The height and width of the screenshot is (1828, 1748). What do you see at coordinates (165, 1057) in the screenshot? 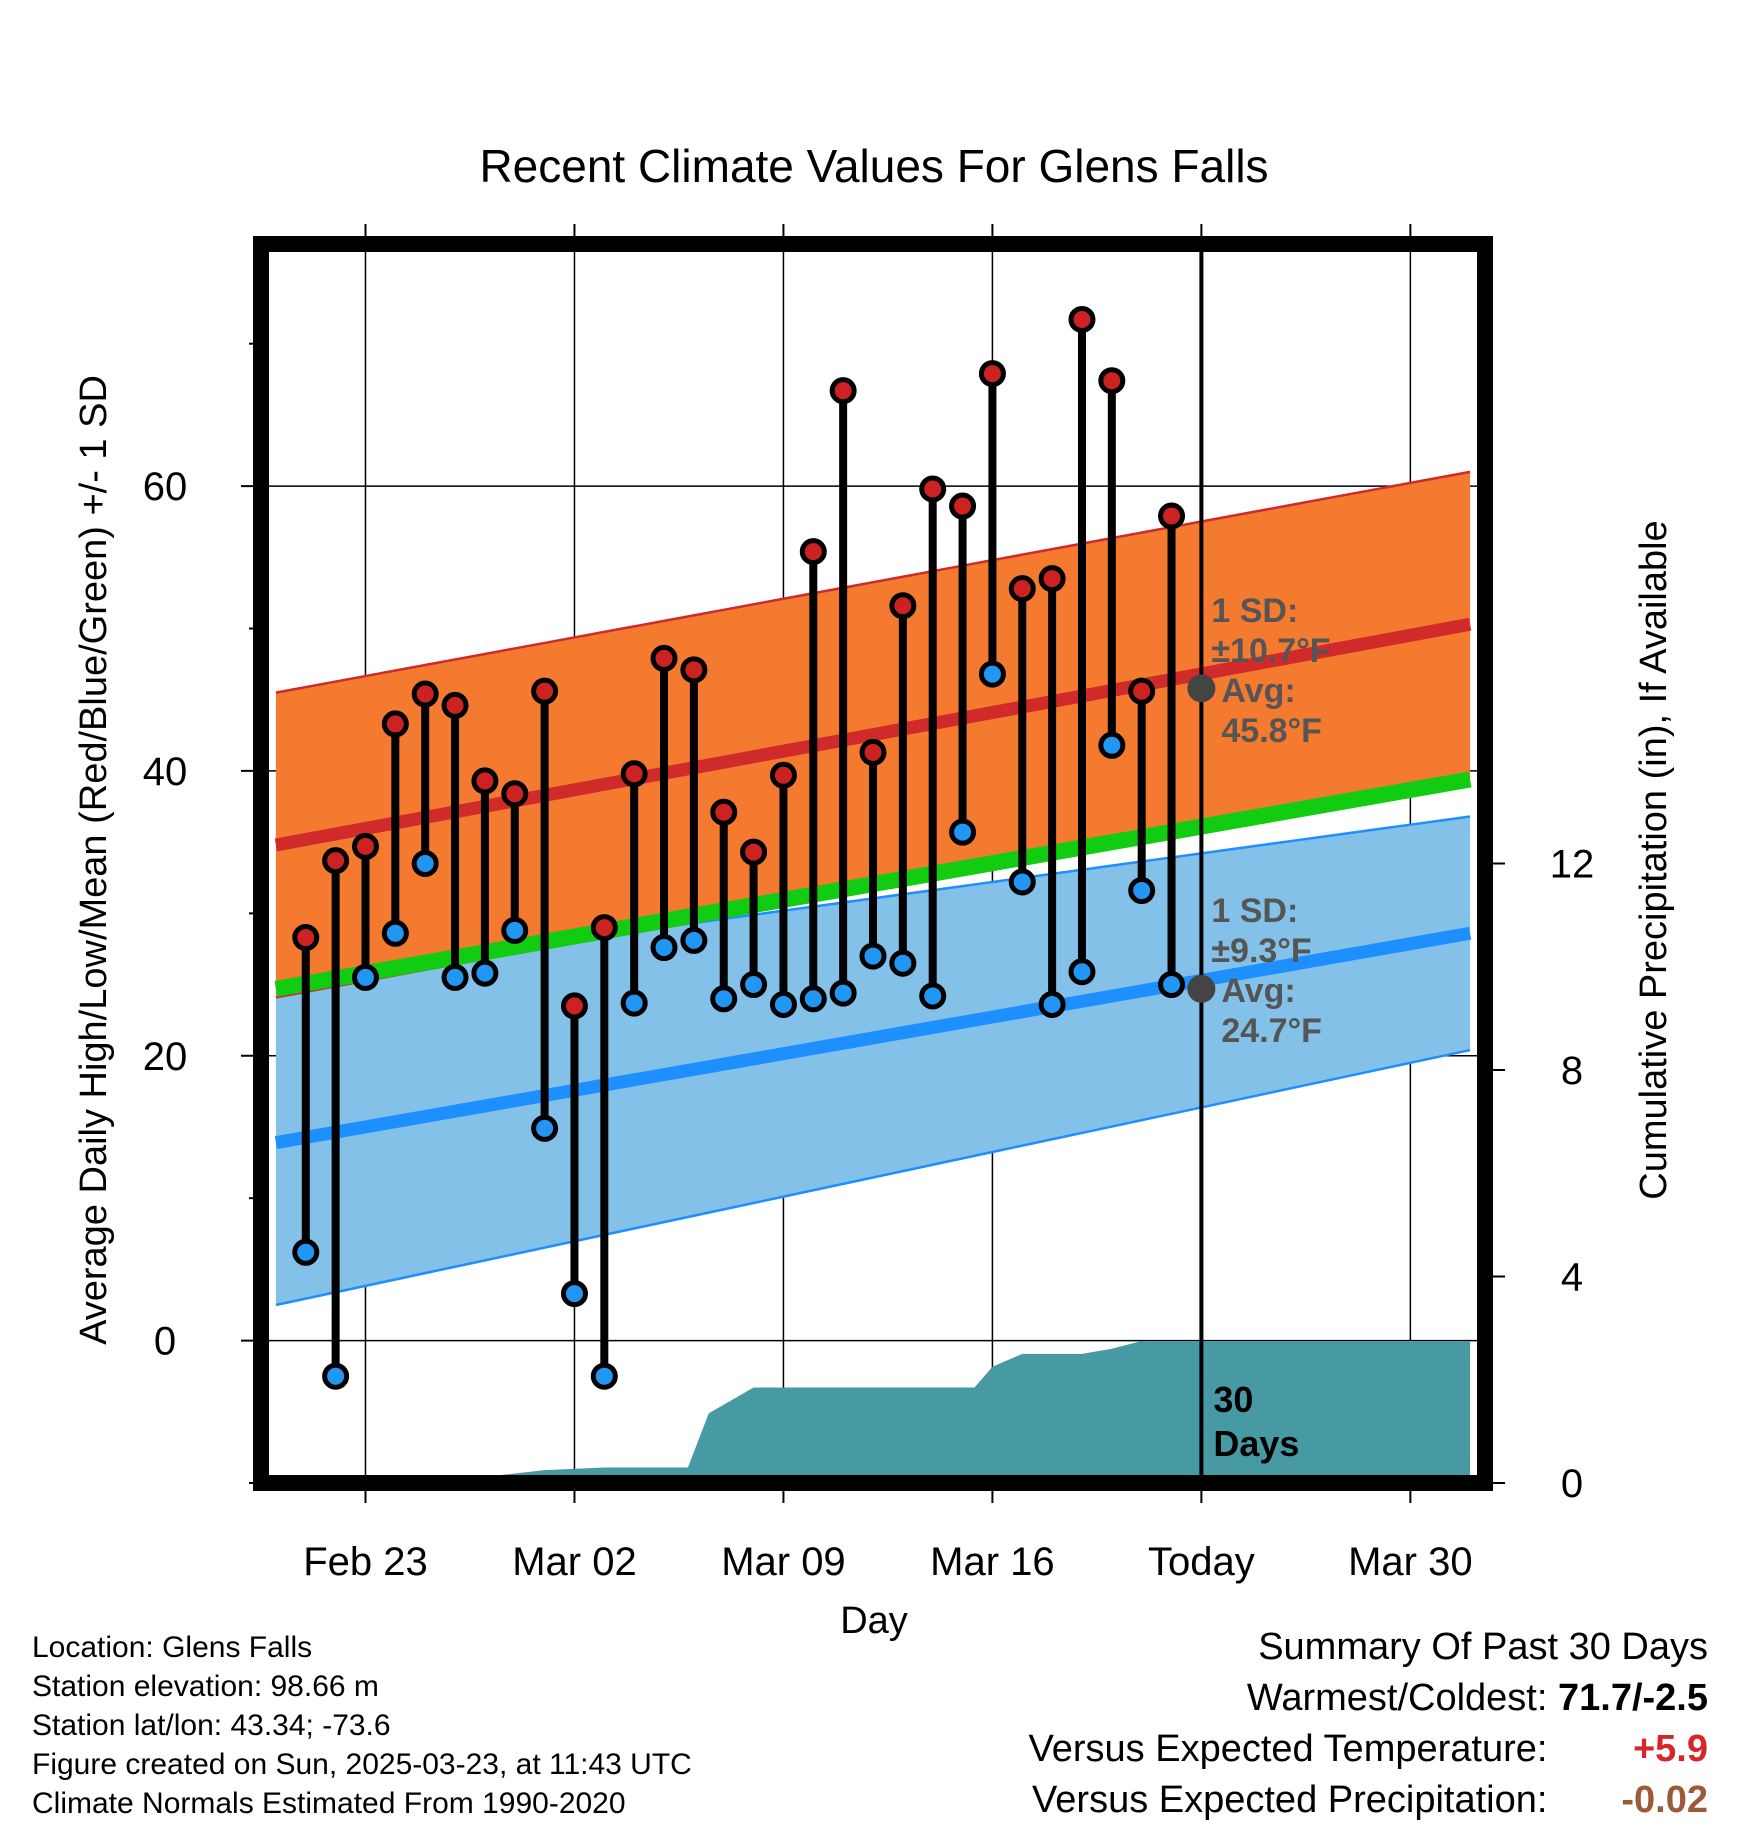
I see `y-tick-label: 20` at bounding box center [165, 1057].